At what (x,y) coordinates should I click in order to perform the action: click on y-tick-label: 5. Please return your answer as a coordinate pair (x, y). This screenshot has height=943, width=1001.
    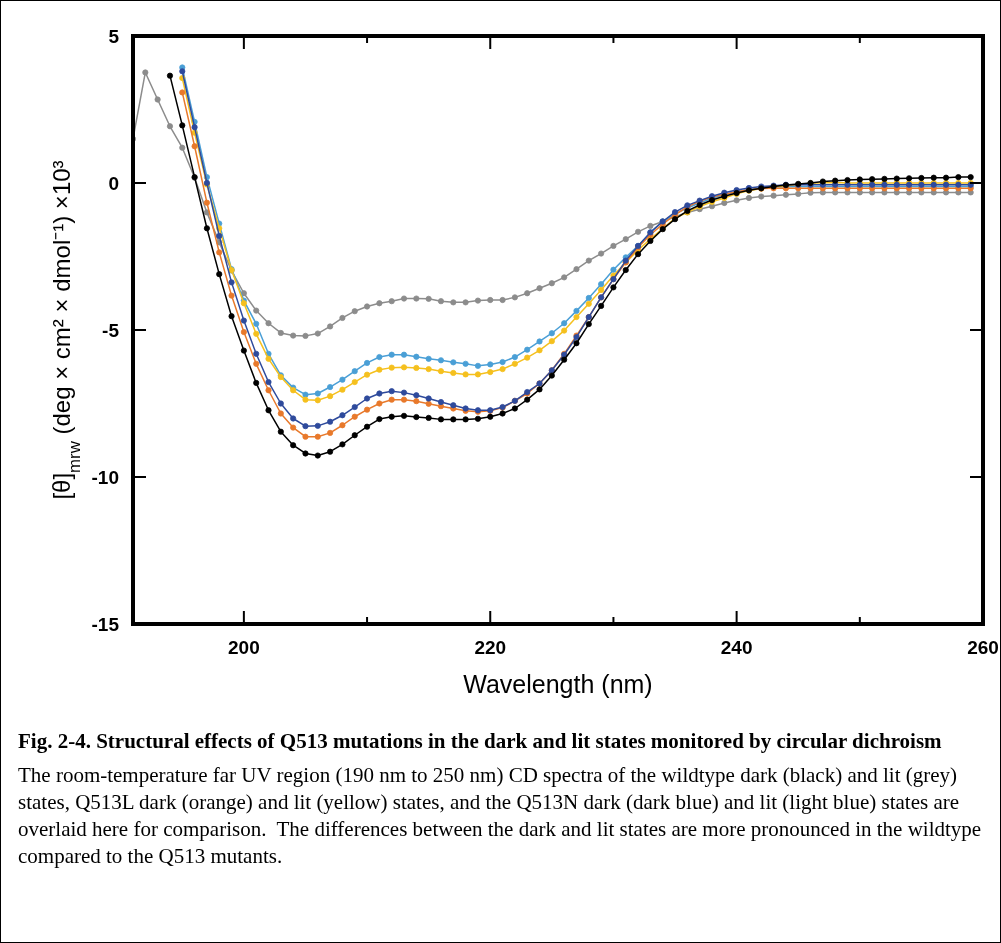
    Looking at the image, I should click on (114, 36).